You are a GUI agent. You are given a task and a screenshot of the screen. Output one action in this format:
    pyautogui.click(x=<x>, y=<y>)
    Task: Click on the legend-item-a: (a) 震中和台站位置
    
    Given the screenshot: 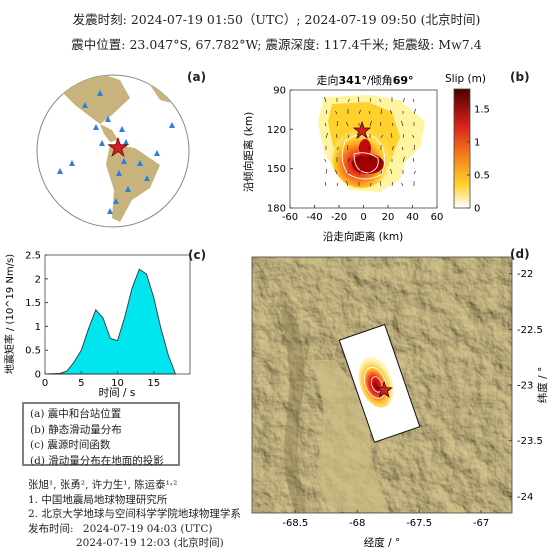 What is the action you would take?
    pyautogui.click(x=76, y=414)
    